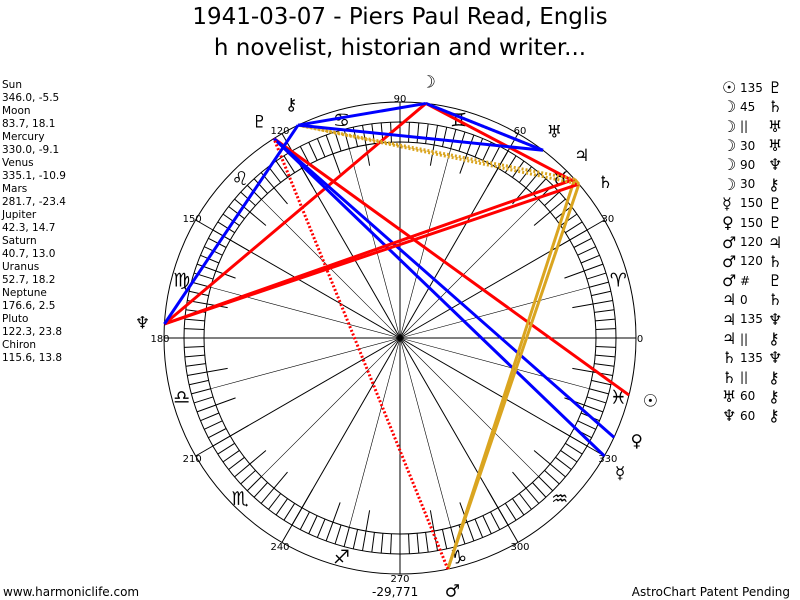 The height and width of the screenshot is (600, 800). What do you see at coordinates (21, 267) in the screenshot?
I see `planet-name: Uranus` at bounding box center [21, 267].